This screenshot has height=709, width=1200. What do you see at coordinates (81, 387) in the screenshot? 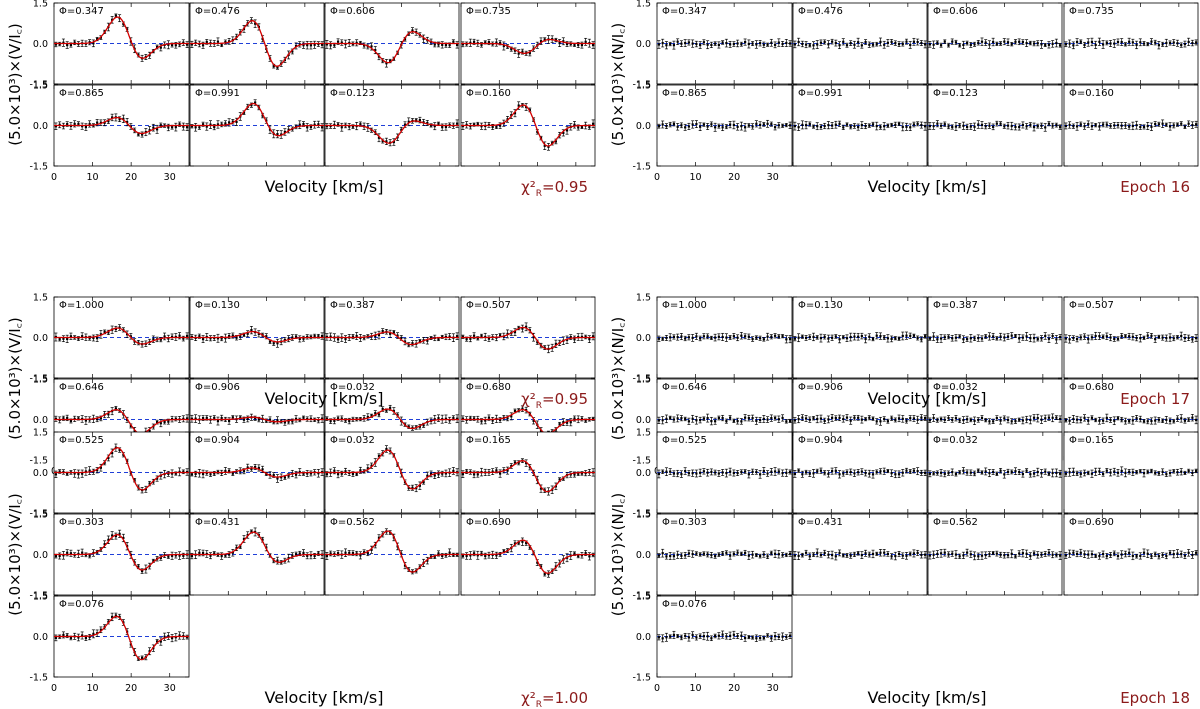
I see `phase-label: Φ=0.646` at bounding box center [81, 387].